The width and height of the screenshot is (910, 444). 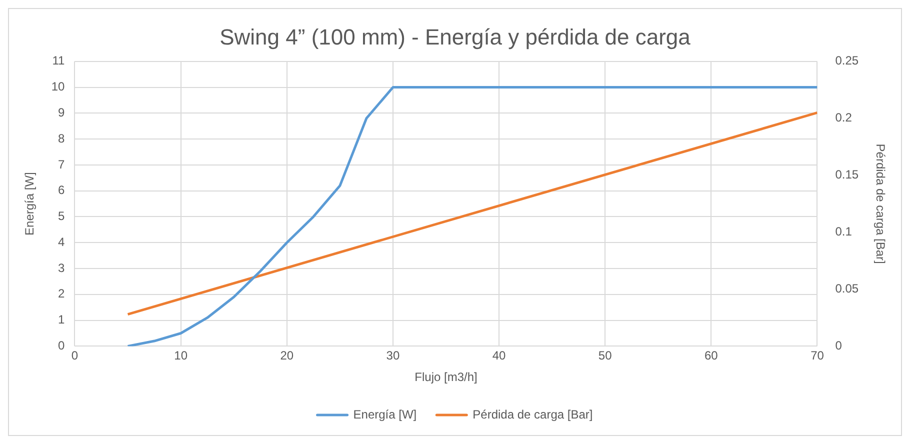 I want to click on y2-tick-label: 0.1, so click(x=843, y=231).